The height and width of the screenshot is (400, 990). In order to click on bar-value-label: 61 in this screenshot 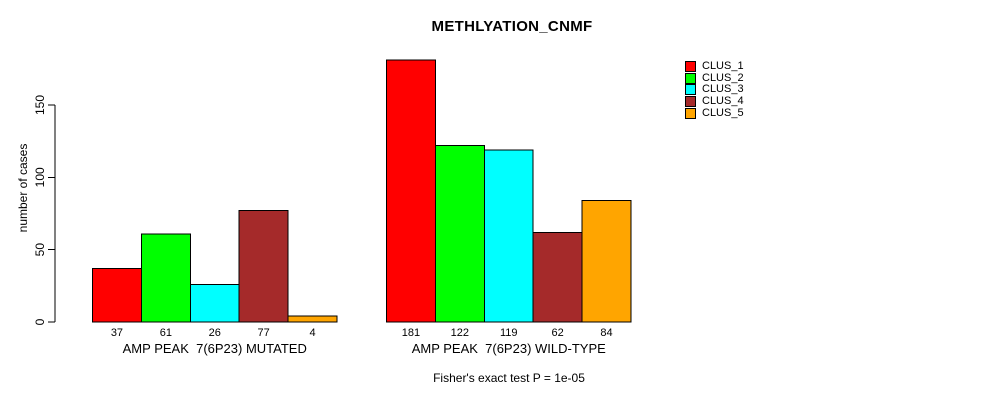, I will do `click(166, 333)`.